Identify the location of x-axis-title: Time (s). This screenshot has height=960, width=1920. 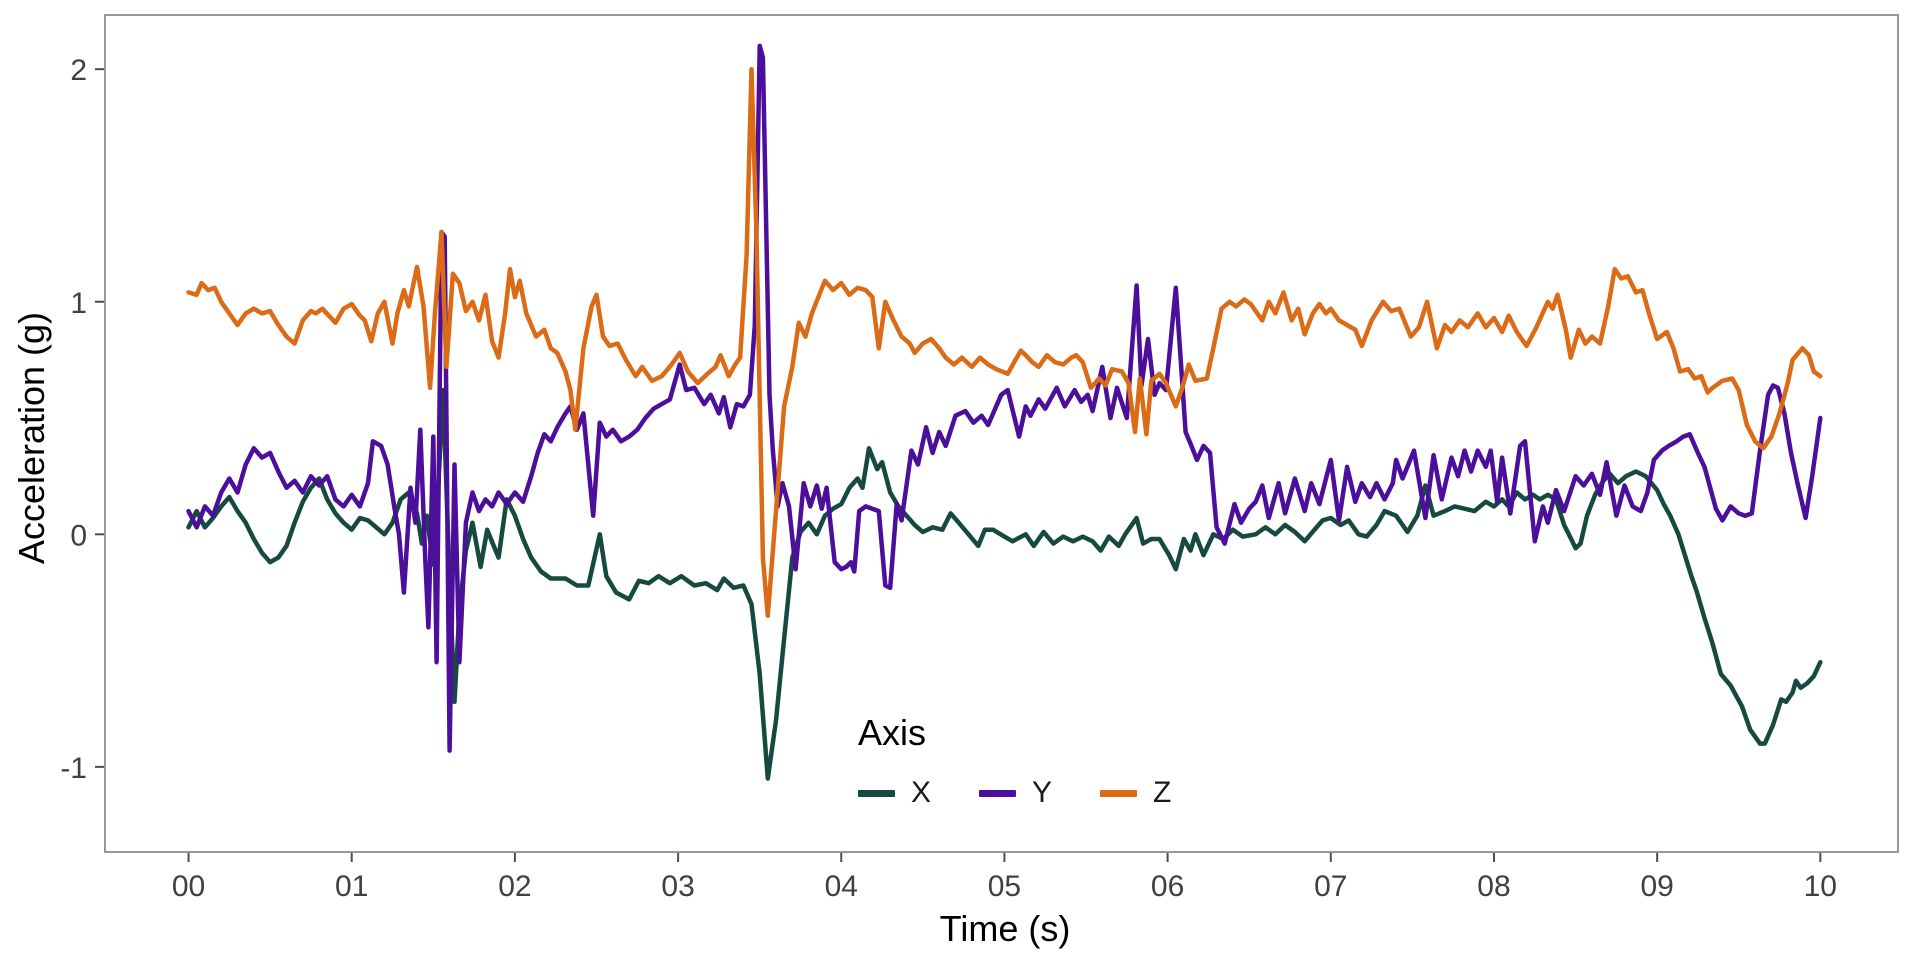
(960, 929).